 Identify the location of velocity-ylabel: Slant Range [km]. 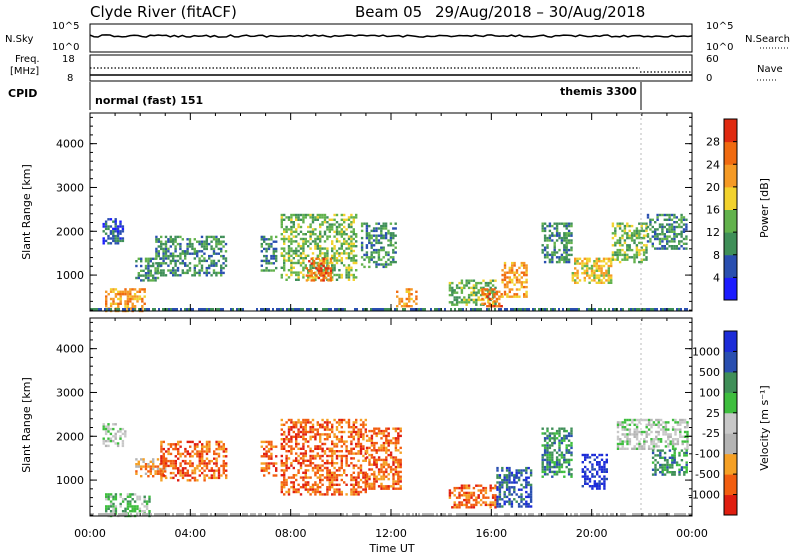
(26, 425).